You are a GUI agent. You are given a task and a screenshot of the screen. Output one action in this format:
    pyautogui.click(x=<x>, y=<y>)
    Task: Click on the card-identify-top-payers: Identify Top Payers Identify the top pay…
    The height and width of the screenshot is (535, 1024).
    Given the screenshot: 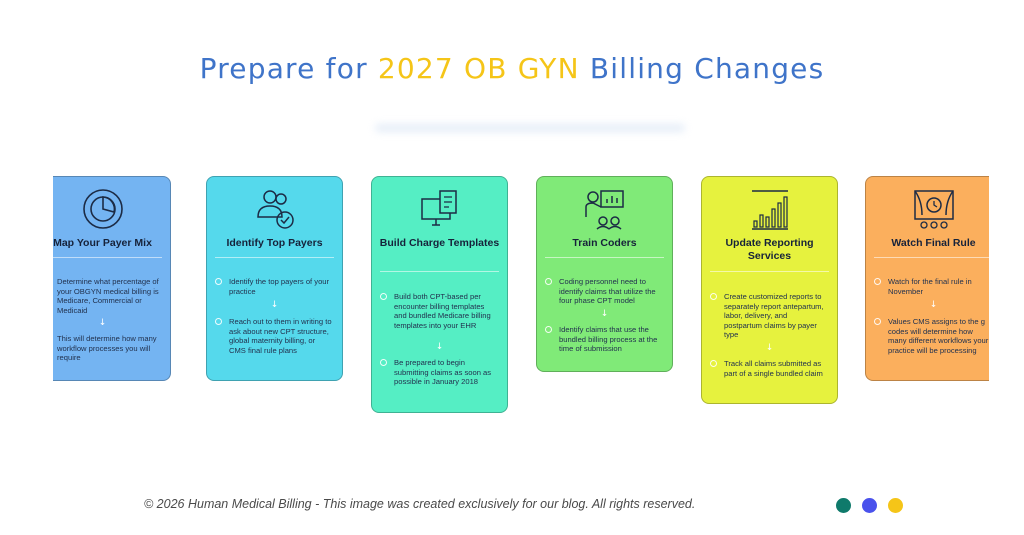 What is the action you would take?
    pyautogui.click(x=274, y=278)
    